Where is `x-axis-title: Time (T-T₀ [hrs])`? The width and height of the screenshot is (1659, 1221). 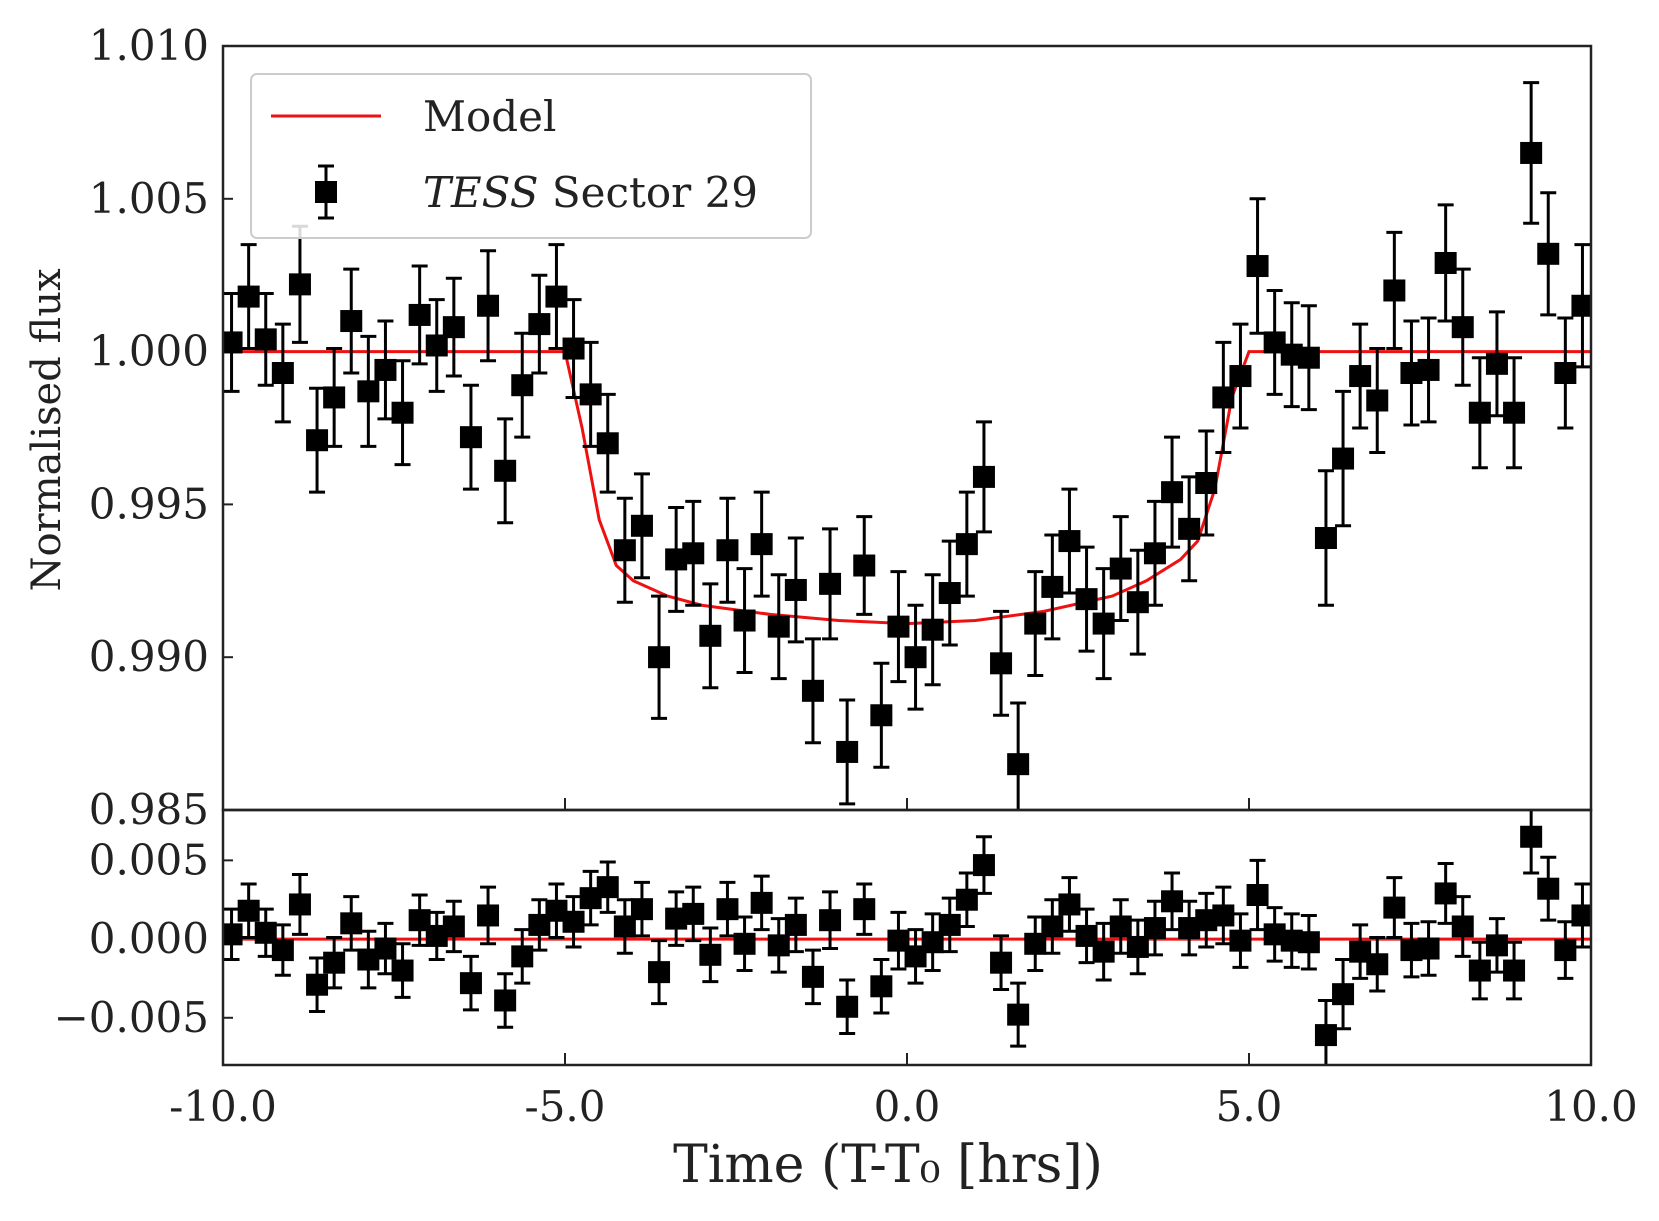
x-axis-title: Time (T-T₀ [hrs]) is located at coordinates (888, 1165).